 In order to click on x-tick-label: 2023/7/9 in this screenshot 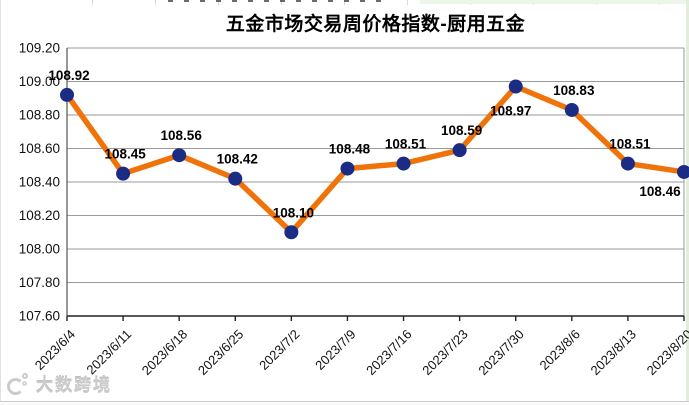, I will do `click(335, 350)`.